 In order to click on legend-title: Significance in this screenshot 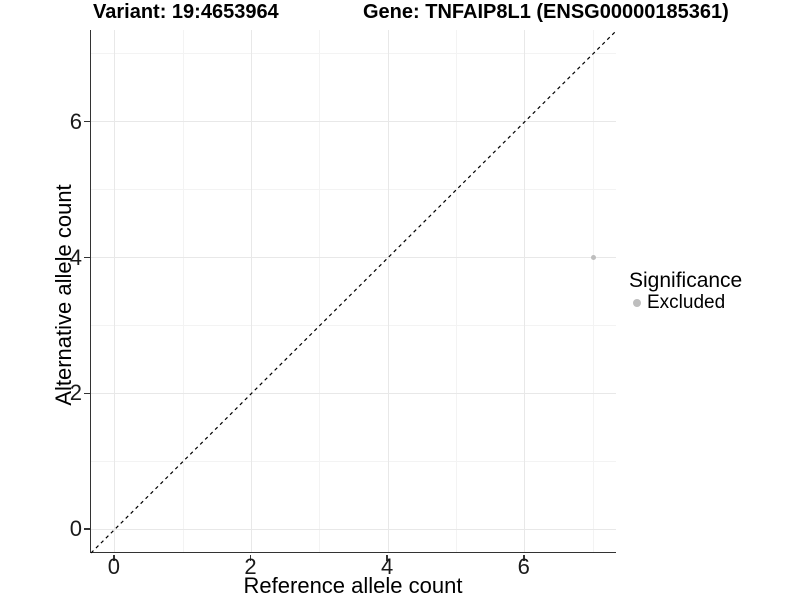, I will do `click(686, 280)`.